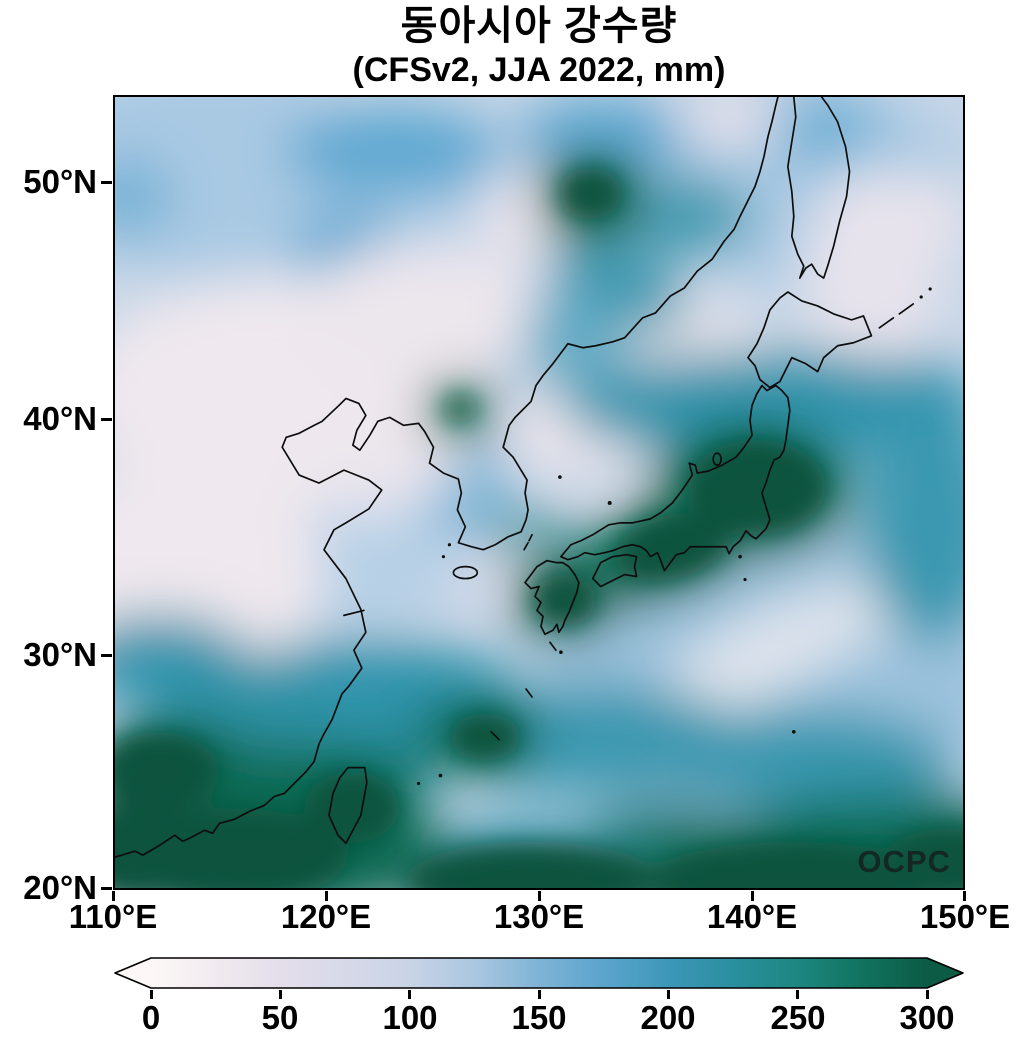  What do you see at coordinates (326, 896) in the screenshot?
I see `x-tickmark-120e` at bounding box center [326, 896].